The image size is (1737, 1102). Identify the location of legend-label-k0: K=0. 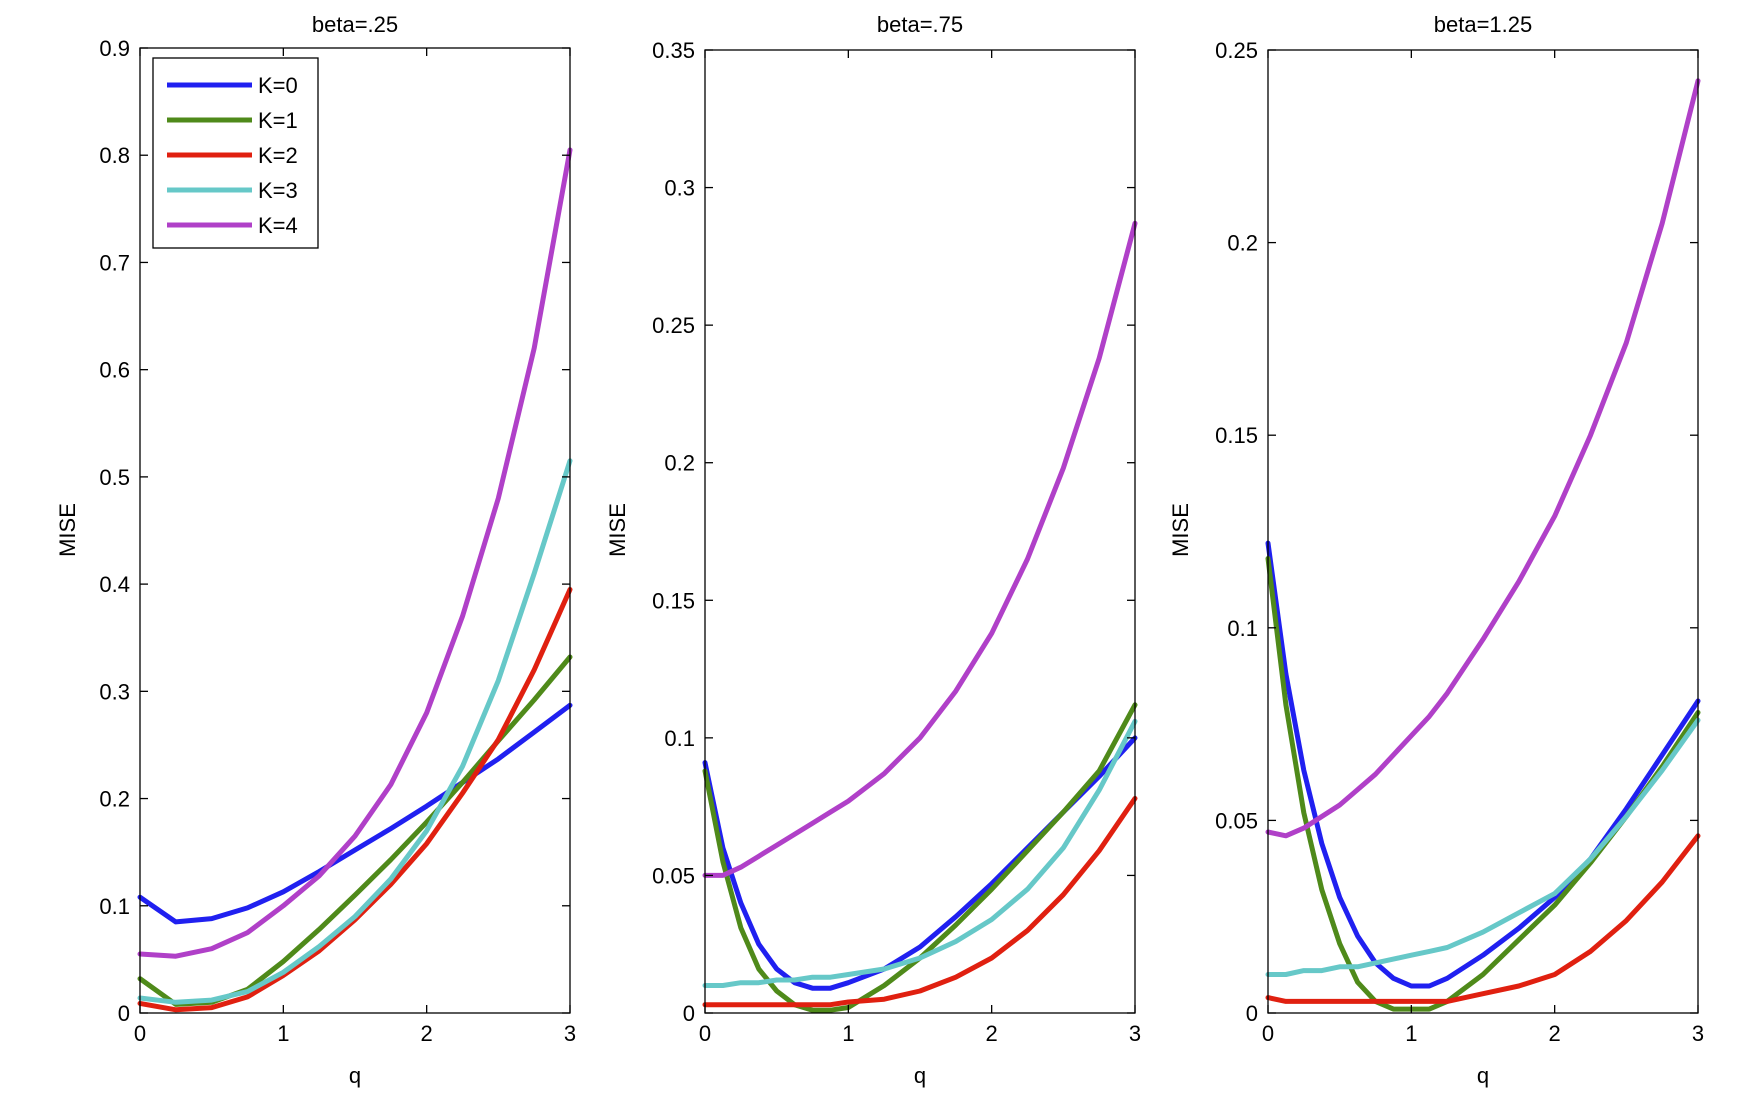
(278, 85).